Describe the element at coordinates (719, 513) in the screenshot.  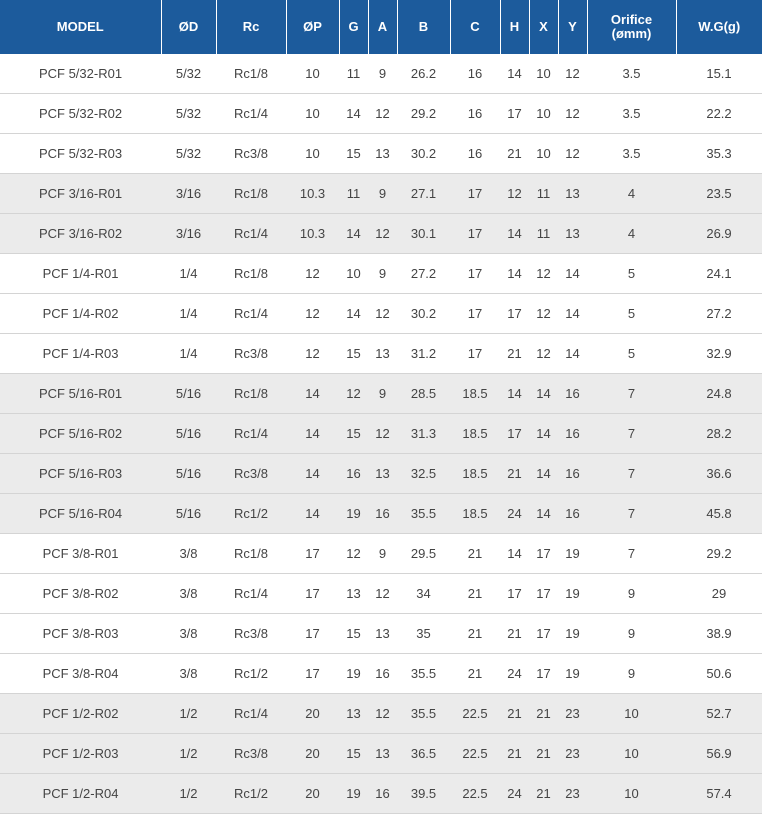
I see `cell-weight: 45.8` at that location.